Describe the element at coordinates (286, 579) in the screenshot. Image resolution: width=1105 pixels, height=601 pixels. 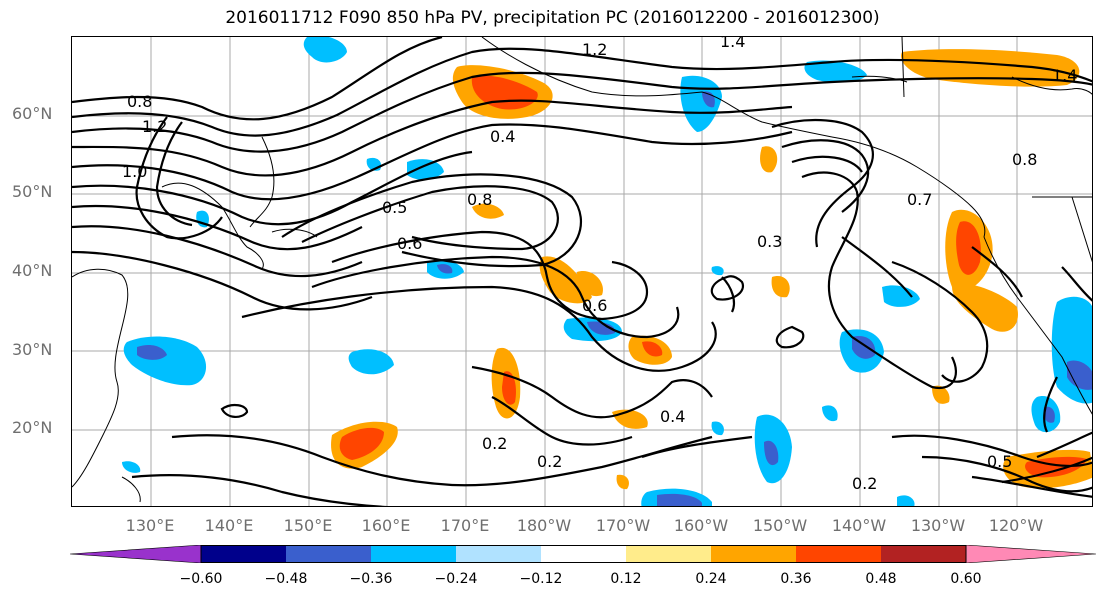
I see `colorbar-tick-label: −0.48` at that location.